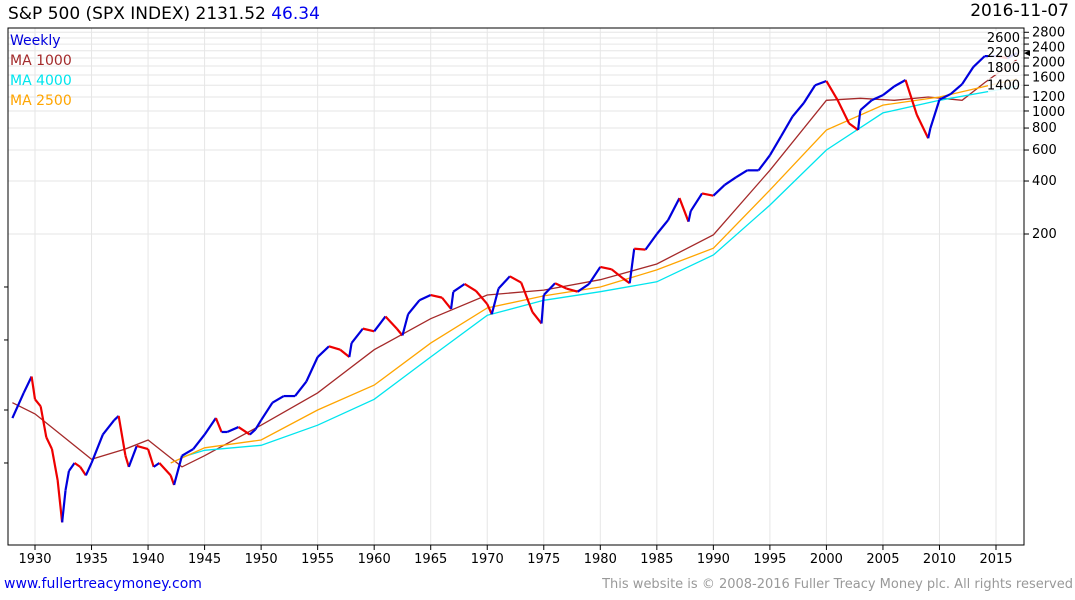  What do you see at coordinates (1027, 53) in the screenshot?
I see `last-value-marker` at bounding box center [1027, 53].